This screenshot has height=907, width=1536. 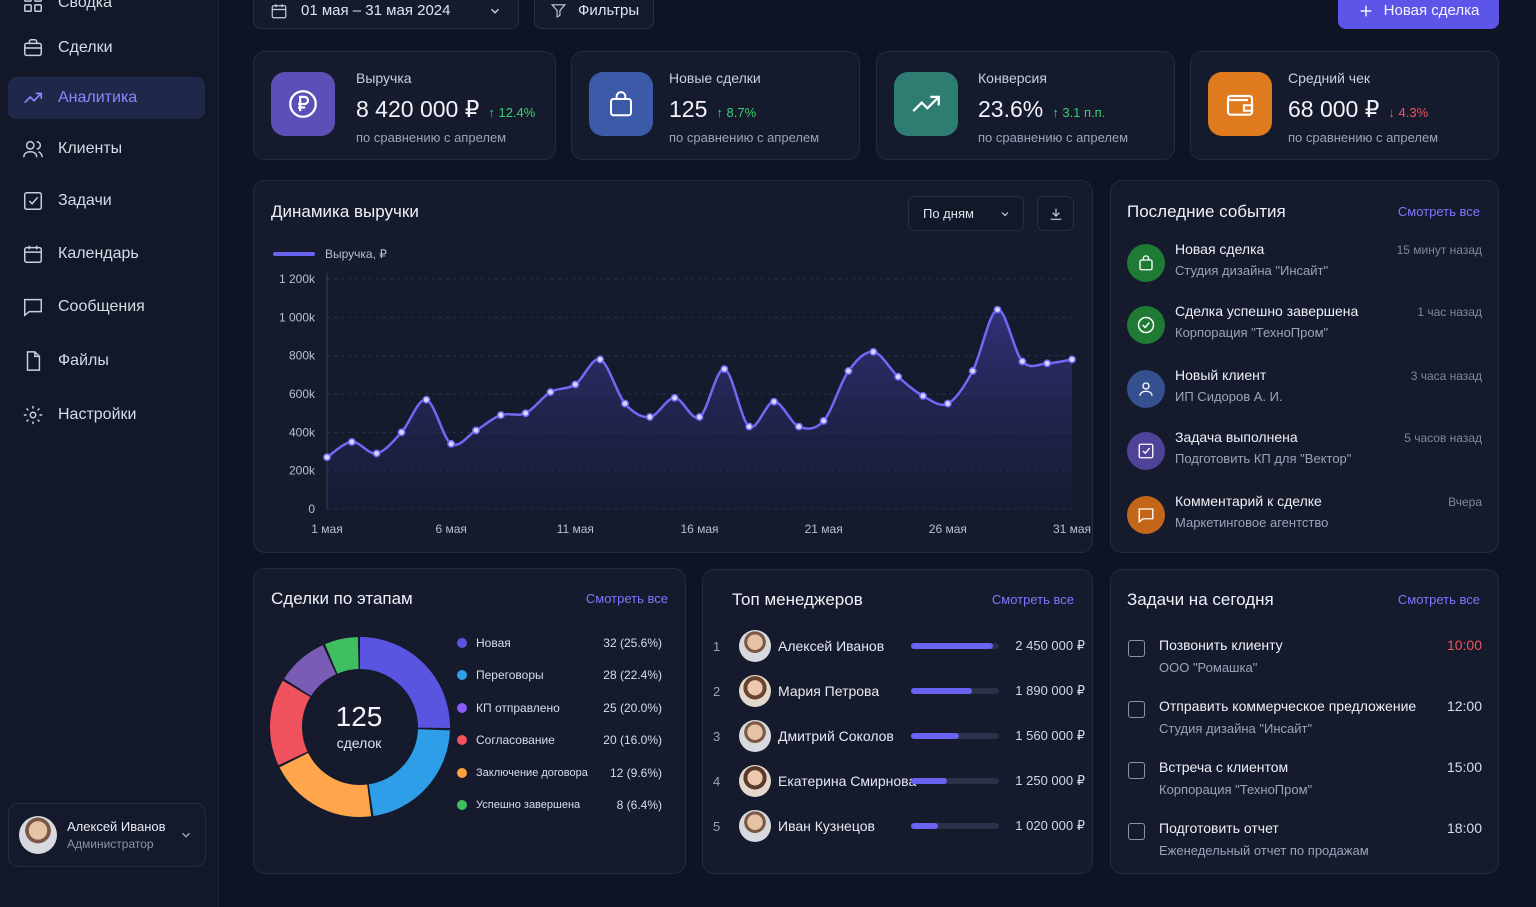 I want to click on event-subtitle: ИП Сидоров А. И., so click(x=1229, y=396).